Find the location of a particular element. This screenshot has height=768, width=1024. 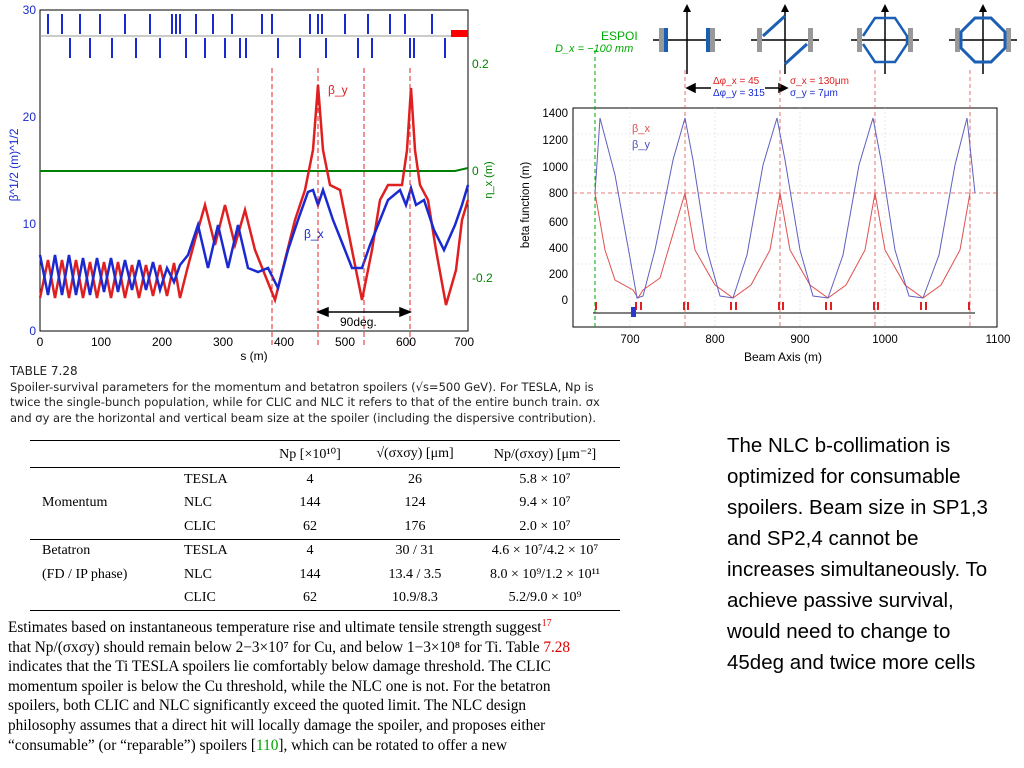

ratio-value: 4.6 × 10⁷/4.2 × 10⁷ is located at coordinates (545, 551).